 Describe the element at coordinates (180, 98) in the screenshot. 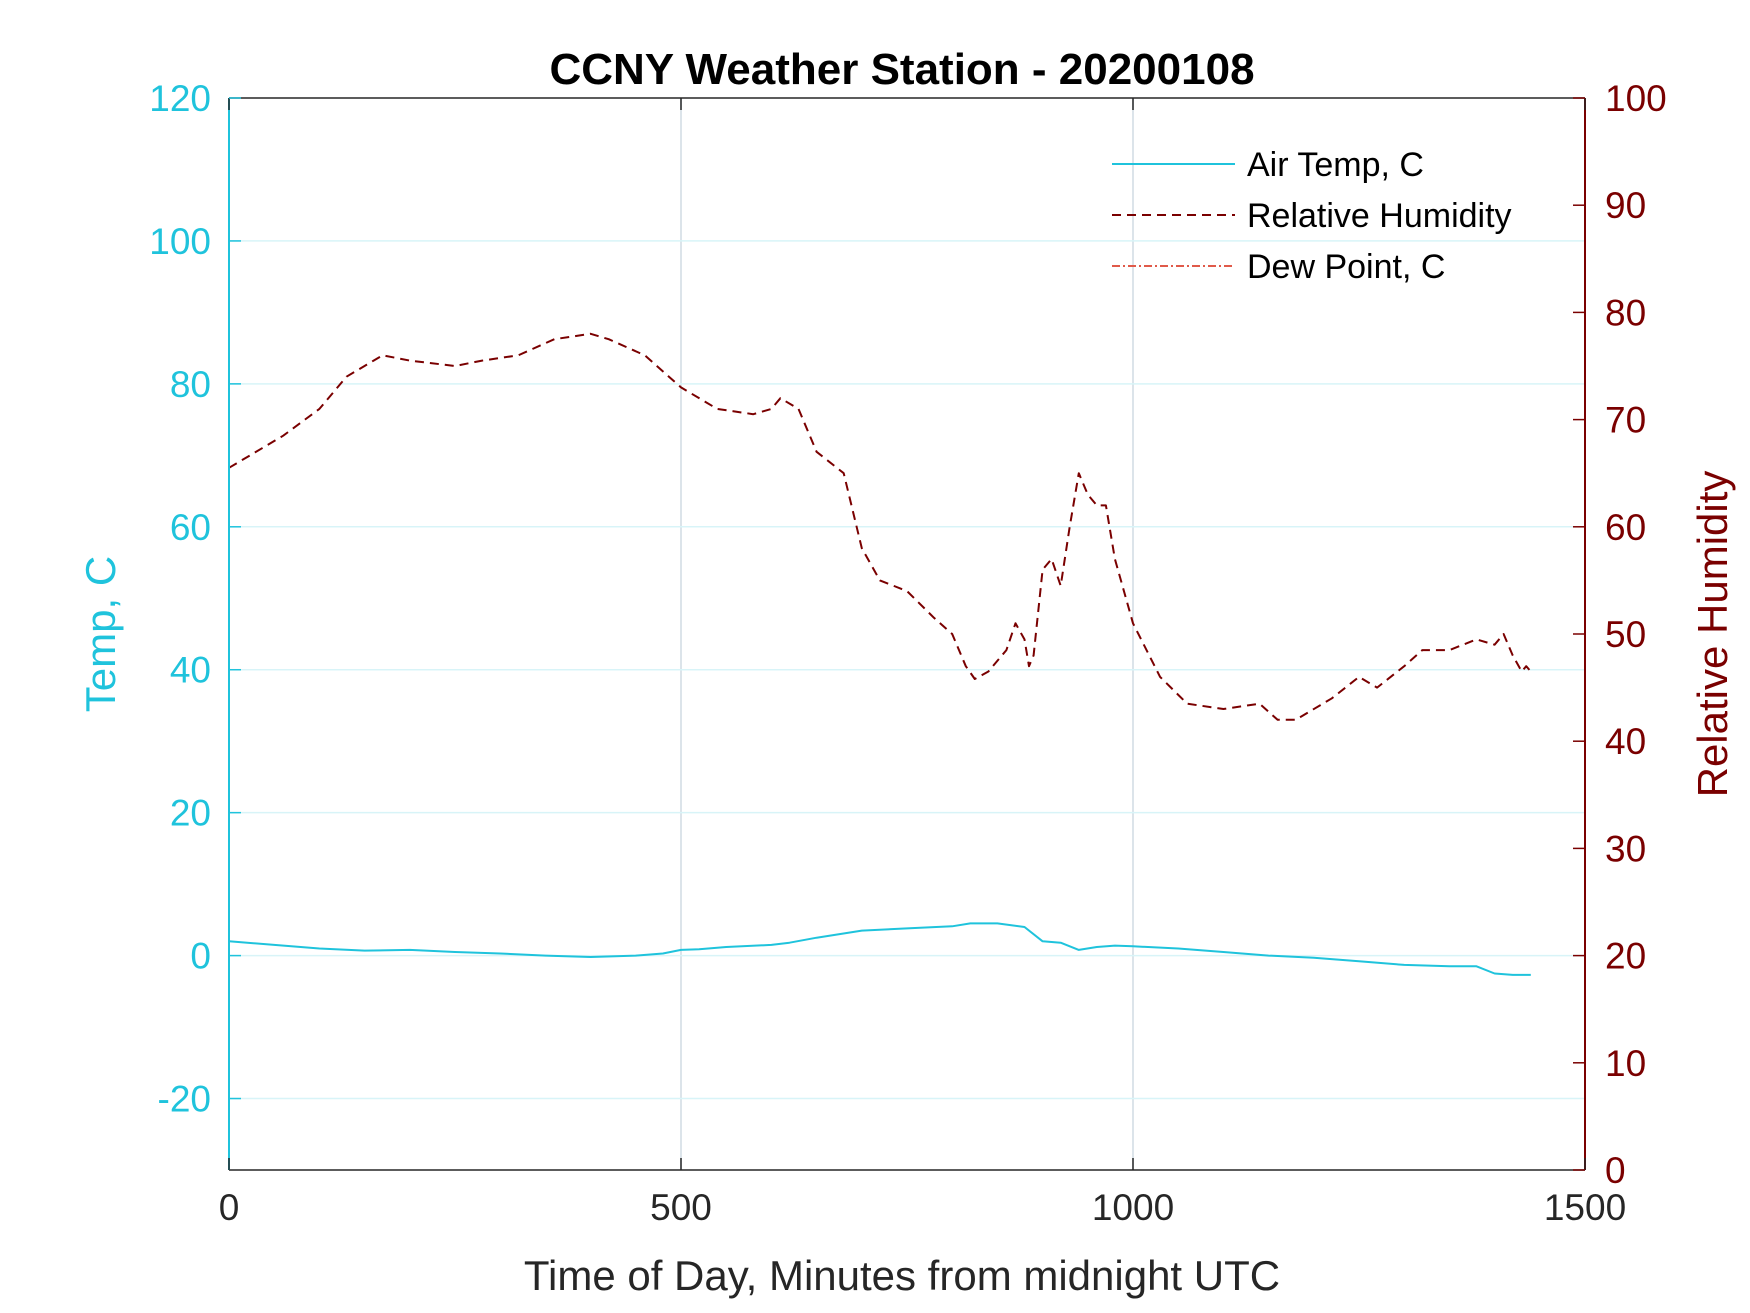

I see `y-left-tick-label: 120` at that location.